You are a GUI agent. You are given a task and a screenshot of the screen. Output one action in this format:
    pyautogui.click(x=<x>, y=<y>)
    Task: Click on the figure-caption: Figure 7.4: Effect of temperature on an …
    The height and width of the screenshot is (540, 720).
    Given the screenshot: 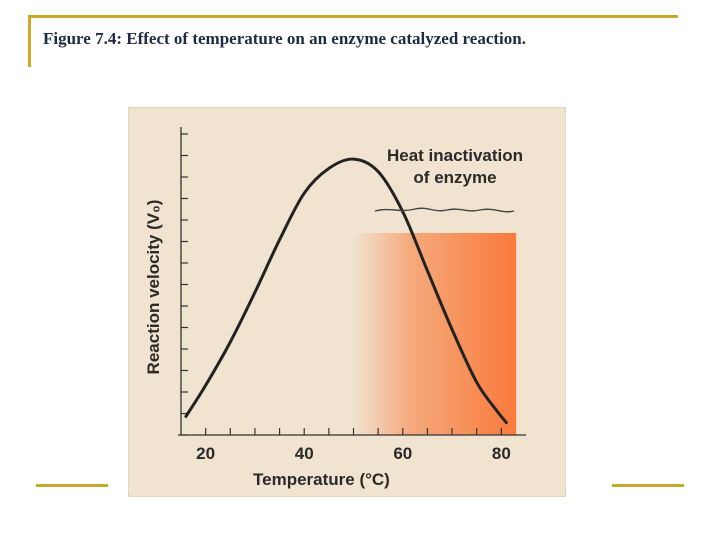 What is the action you would take?
    pyautogui.click(x=284, y=38)
    